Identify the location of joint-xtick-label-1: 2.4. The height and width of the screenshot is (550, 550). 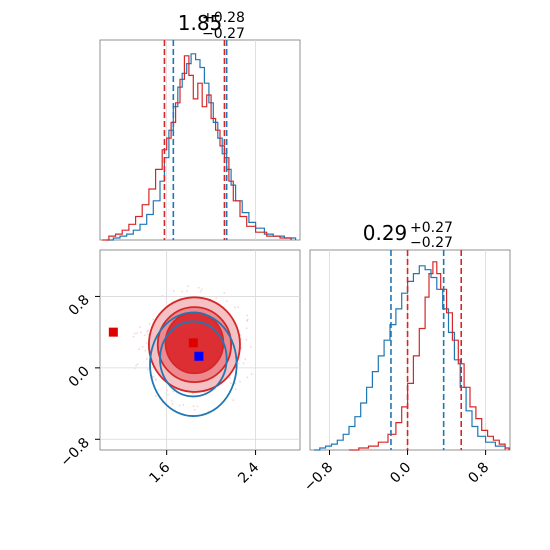
(248, 472).